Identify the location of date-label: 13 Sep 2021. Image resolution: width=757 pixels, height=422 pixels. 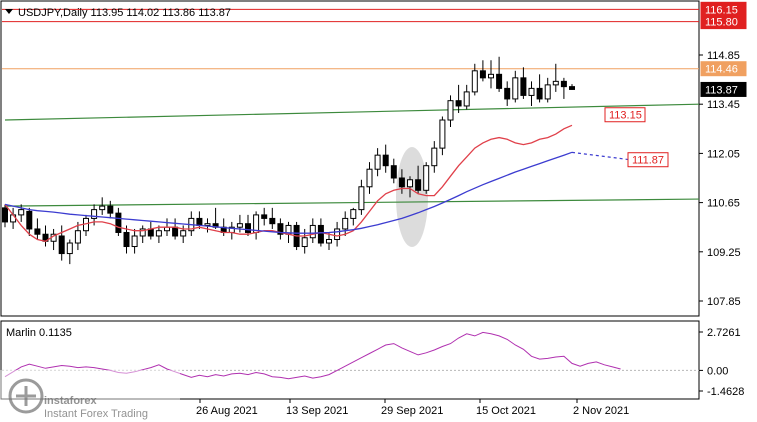
(317, 411).